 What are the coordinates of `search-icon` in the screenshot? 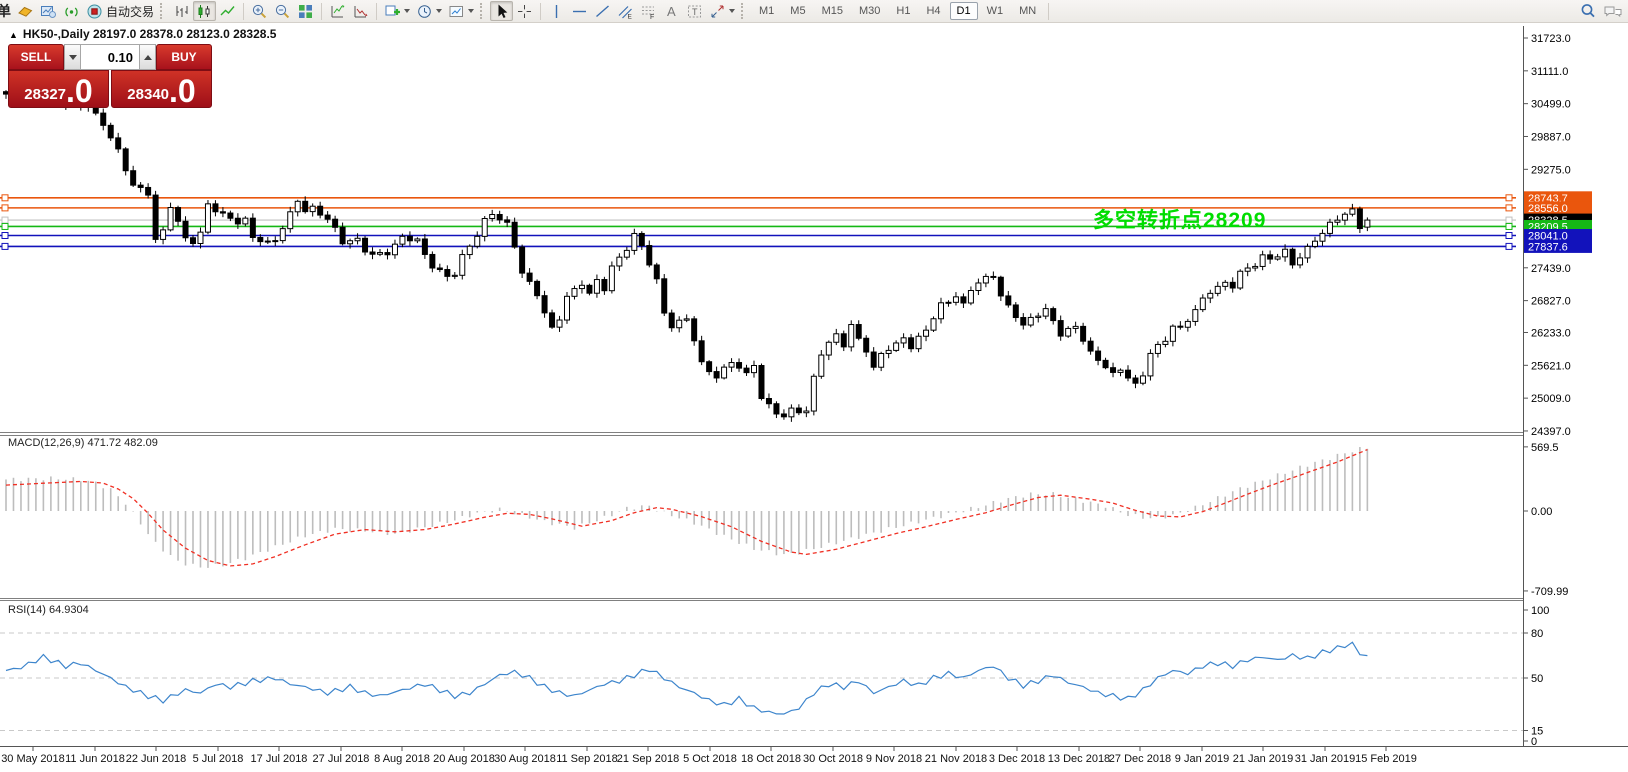 It's located at (1588, 11).